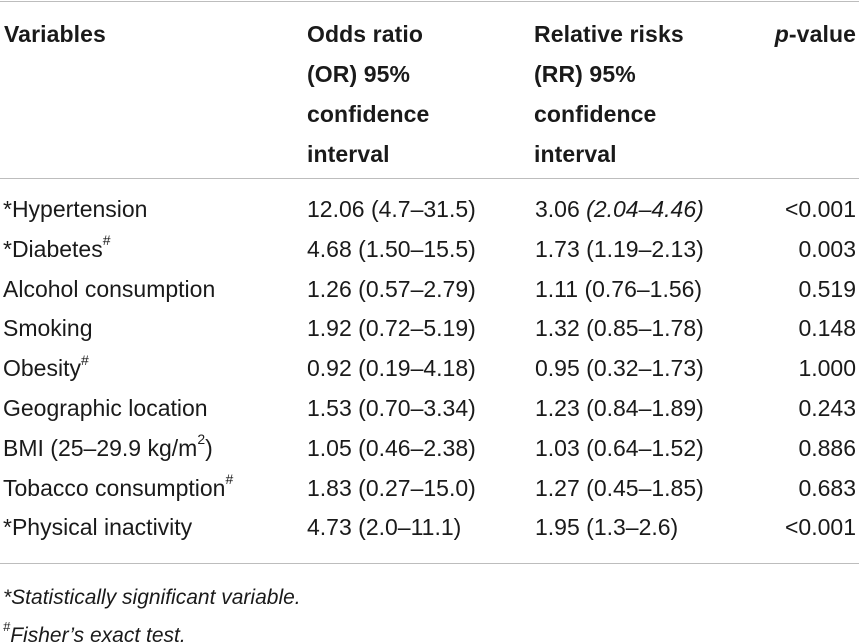 This screenshot has height=644, width=859. I want to click on cell-p-value: 0.519, so click(827, 288).